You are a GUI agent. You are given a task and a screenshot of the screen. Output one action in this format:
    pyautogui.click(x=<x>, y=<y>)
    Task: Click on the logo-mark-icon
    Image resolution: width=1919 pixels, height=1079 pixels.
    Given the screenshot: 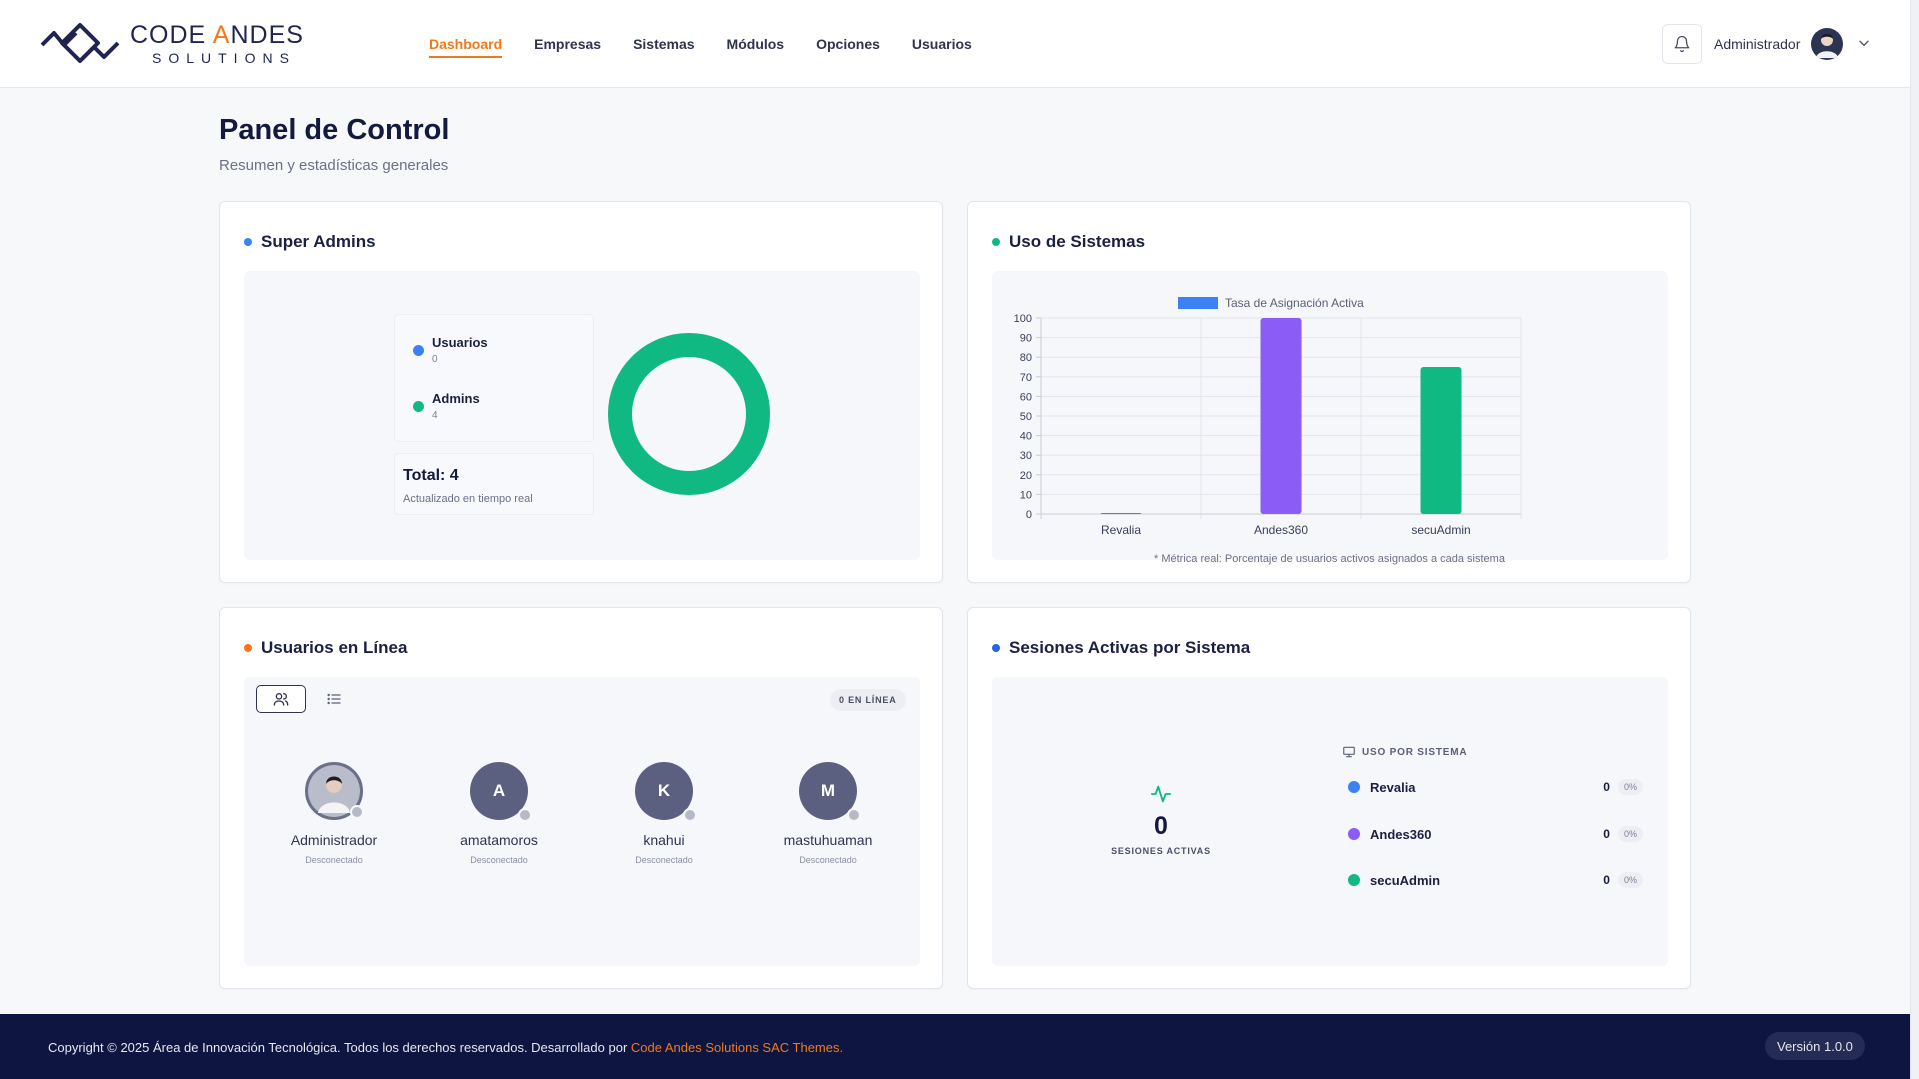 What is the action you would take?
    pyautogui.click(x=80, y=43)
    